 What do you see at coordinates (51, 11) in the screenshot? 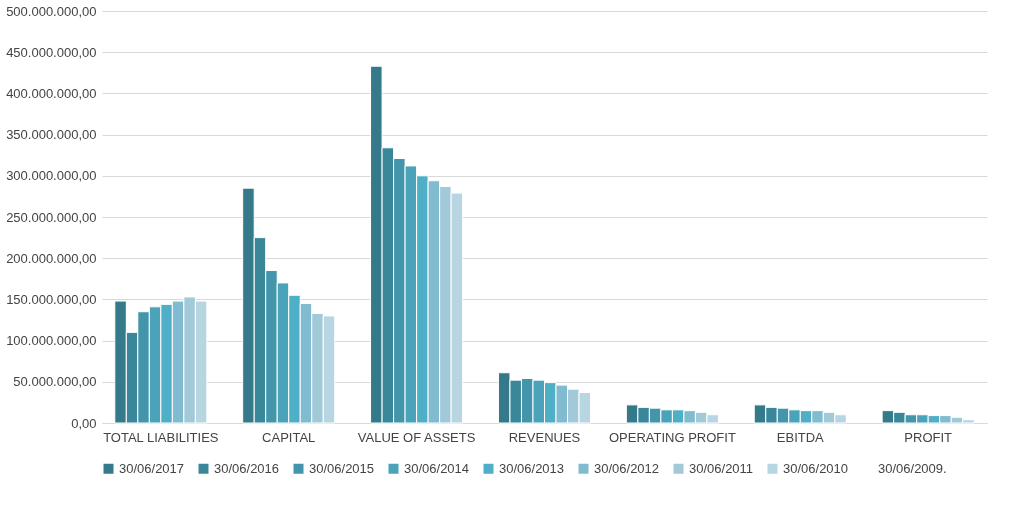
I see `y-tick-label: 500.000.000,00` at bounding box center [51, 11].